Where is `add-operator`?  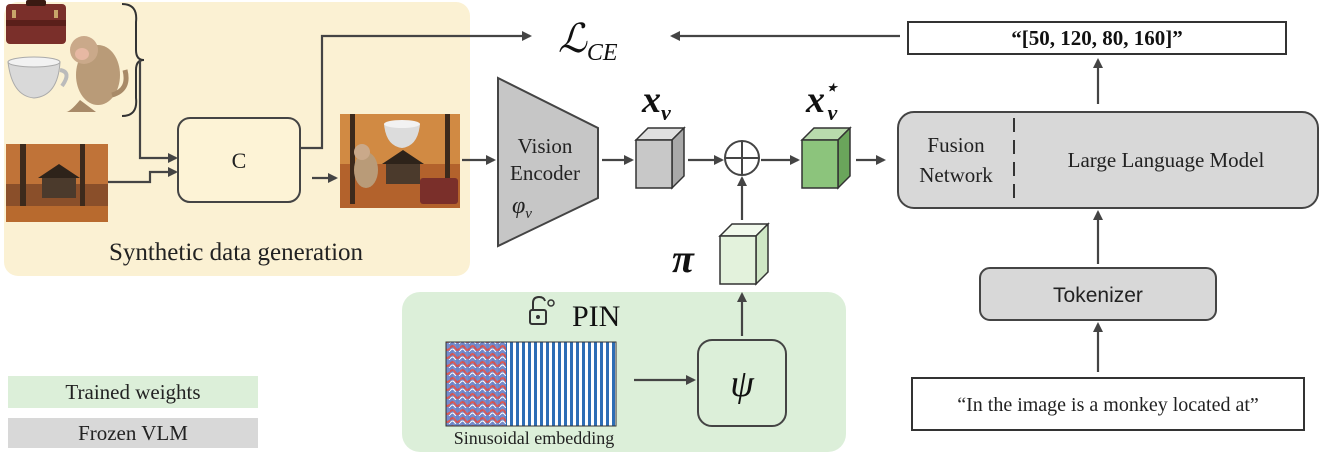
add-operator is located at coordinates (742, 158).